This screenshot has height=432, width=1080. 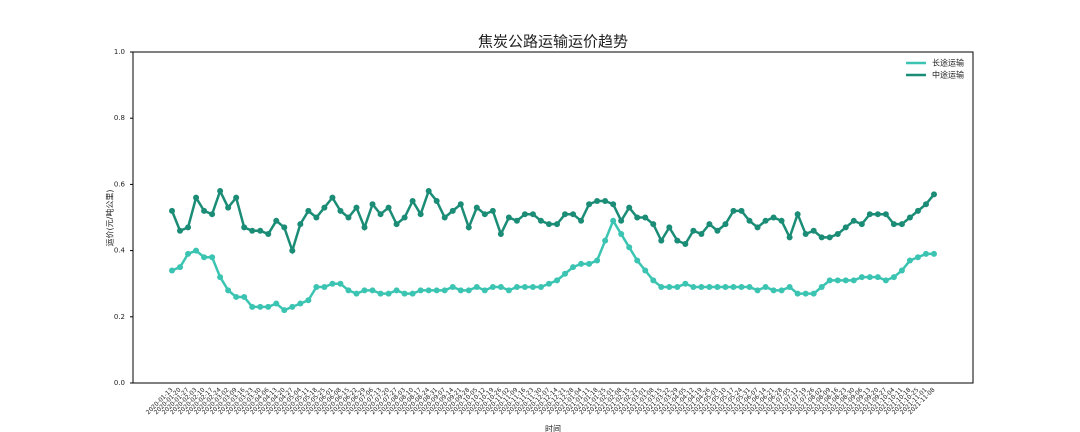 I want to click on legend-label: 中途运输, so click(x=948, y=75).